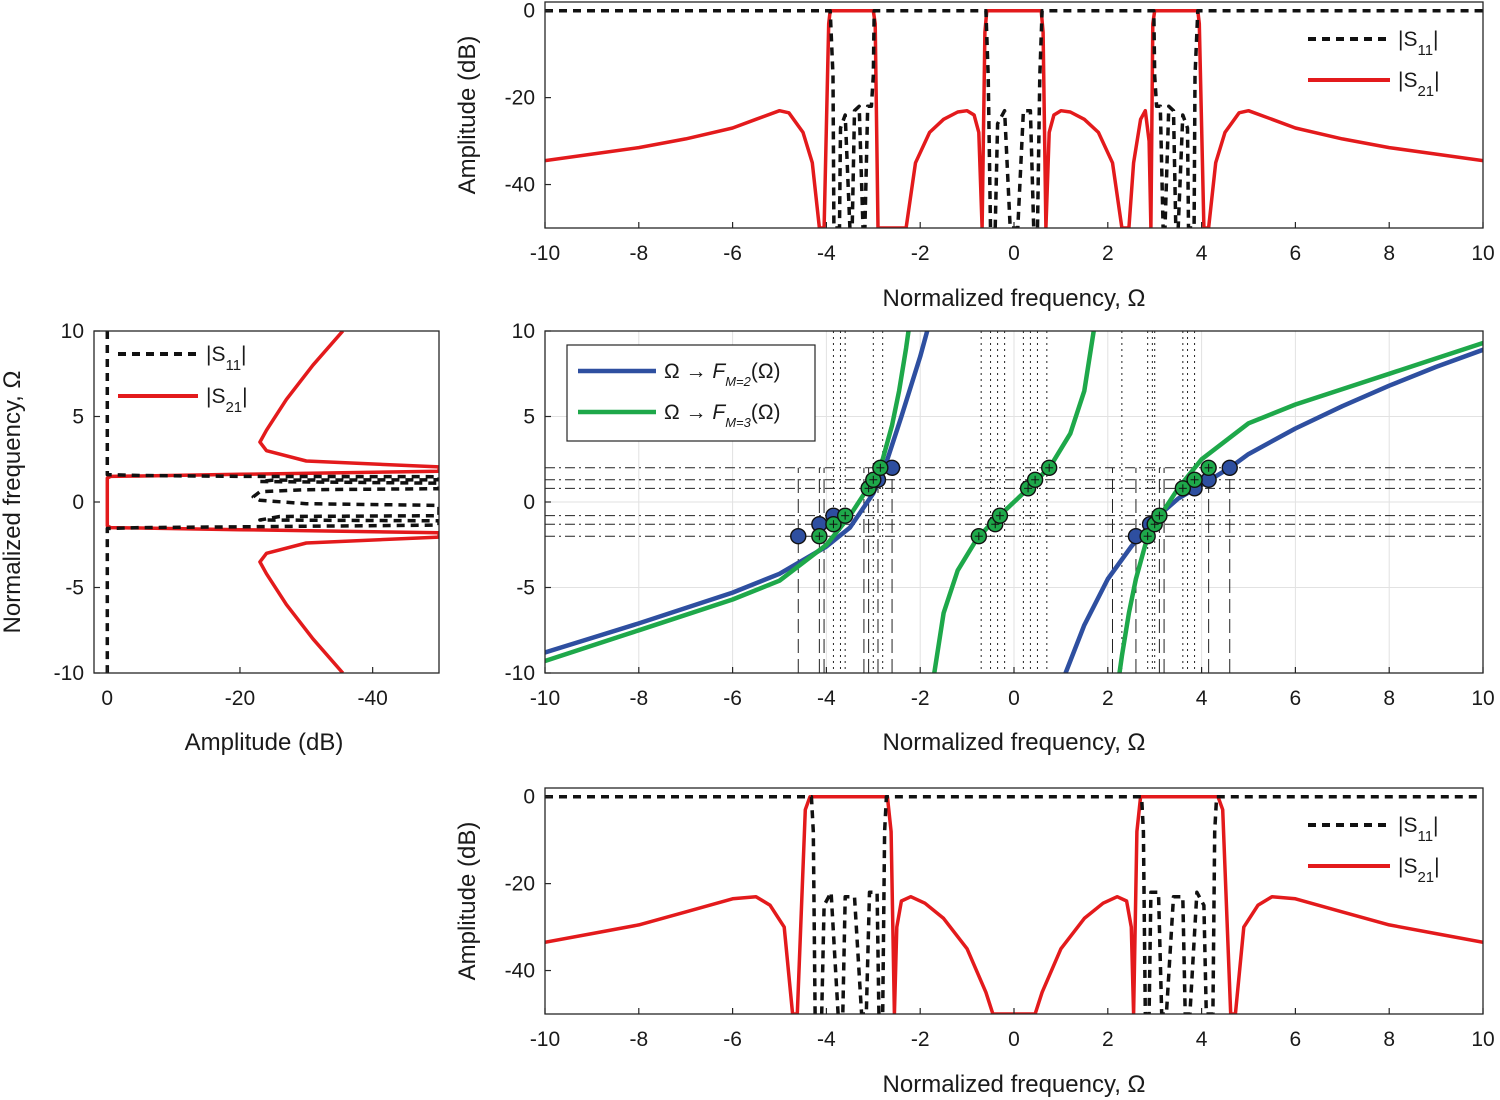 Image resolution: width=1500 pixels, height=1100 pixels. I want to click on left-axes-frame, so click(266, 502).